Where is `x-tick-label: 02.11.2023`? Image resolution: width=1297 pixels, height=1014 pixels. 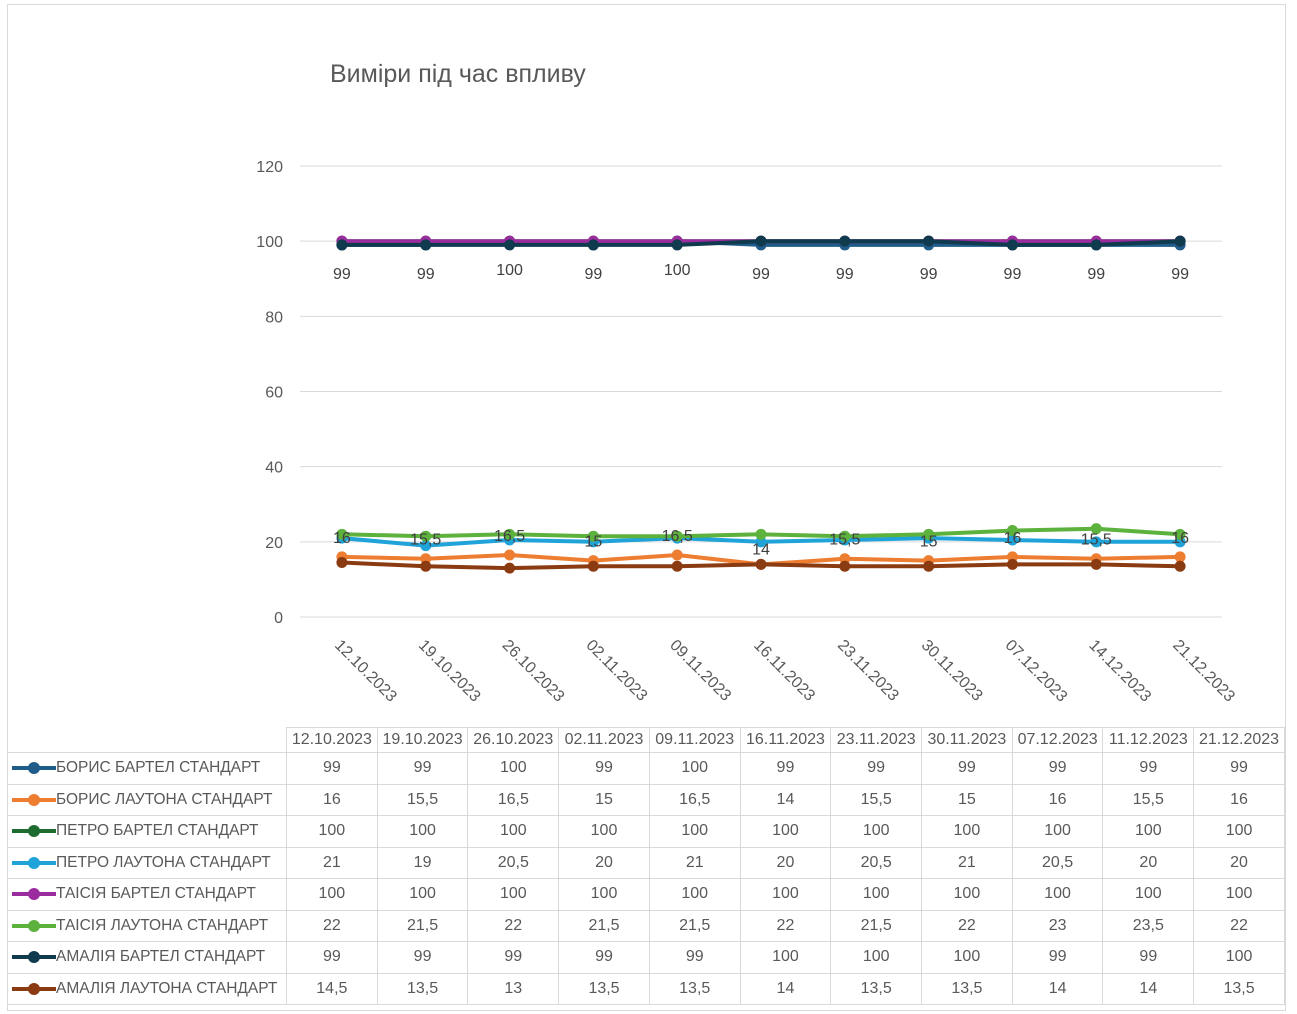
x-tick-label: 02.11.2023 is located at coordinates (617, 671).